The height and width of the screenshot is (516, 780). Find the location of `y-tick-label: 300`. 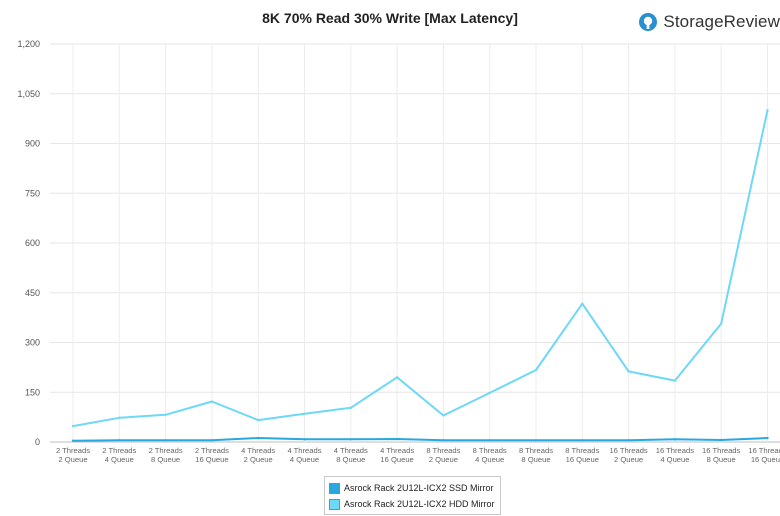

y-tick-label: 300 is located at coordinates (32, 343).